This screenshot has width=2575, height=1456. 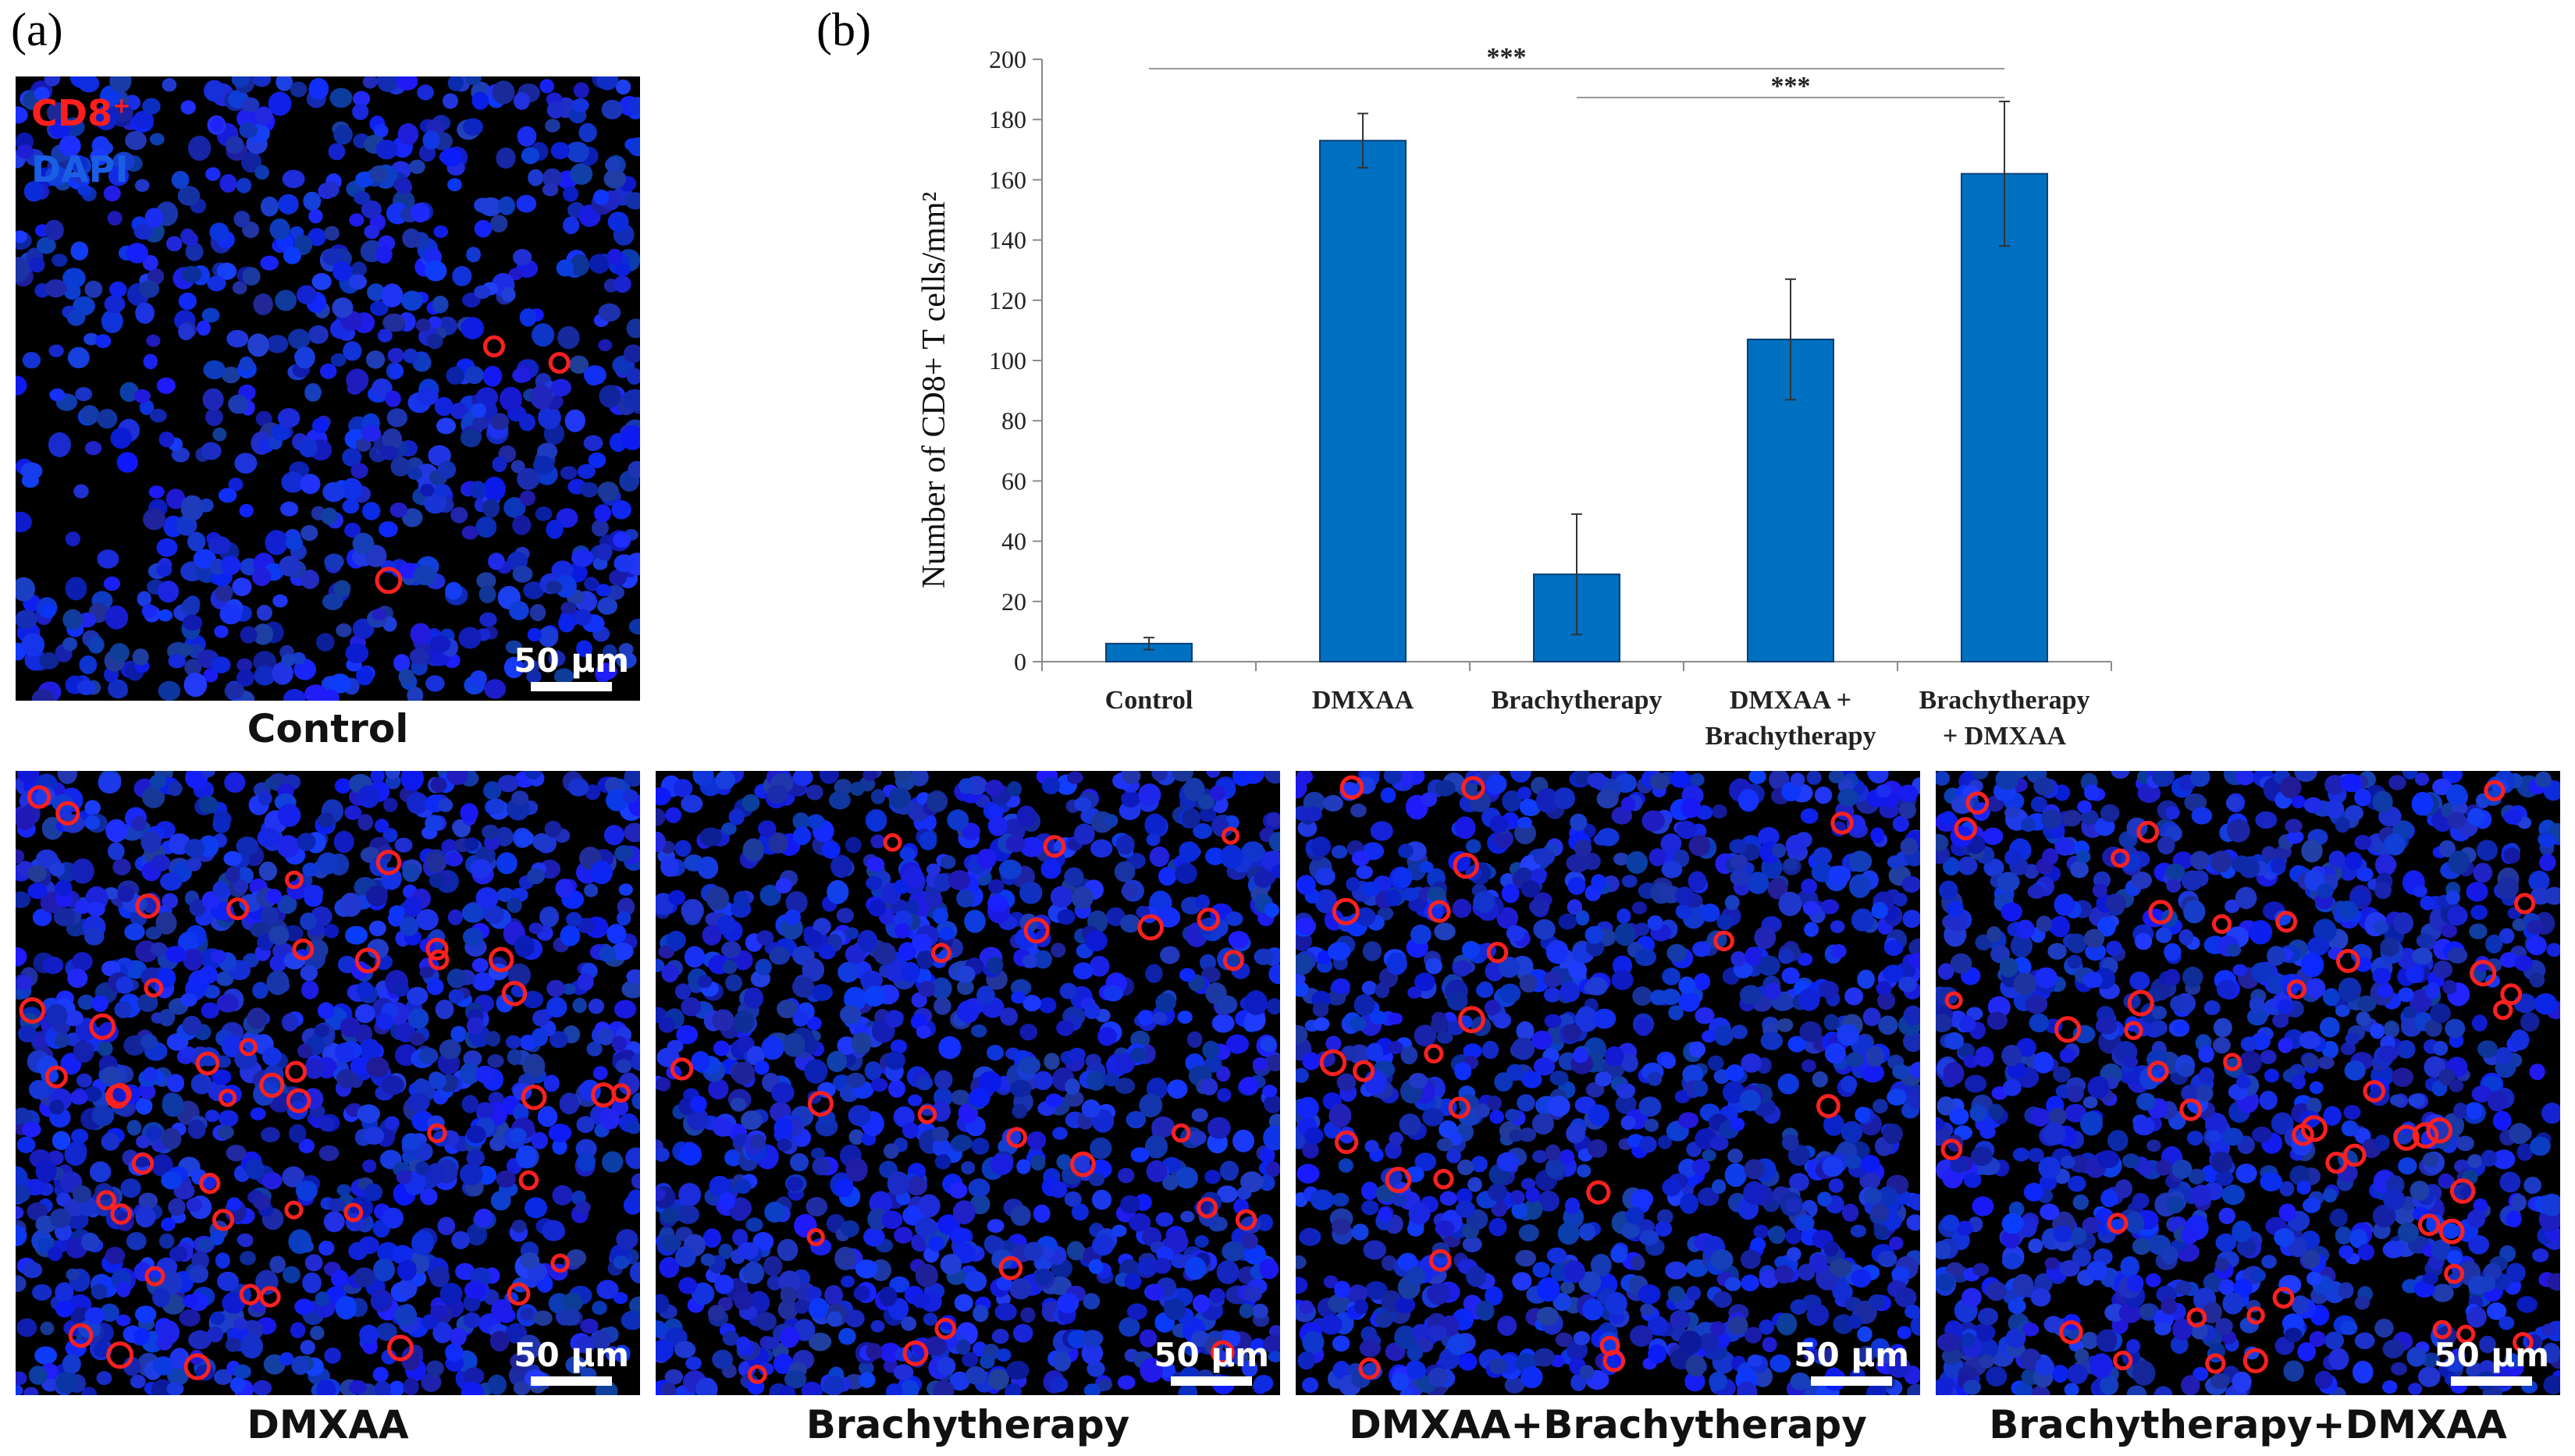 What do you see at coordinates (1608, 1425) in the screenshot?
I see `caption-dmxaa-brachytherapy: DMXAA+Brachytherapy` at bounding box center [1608, 1425].